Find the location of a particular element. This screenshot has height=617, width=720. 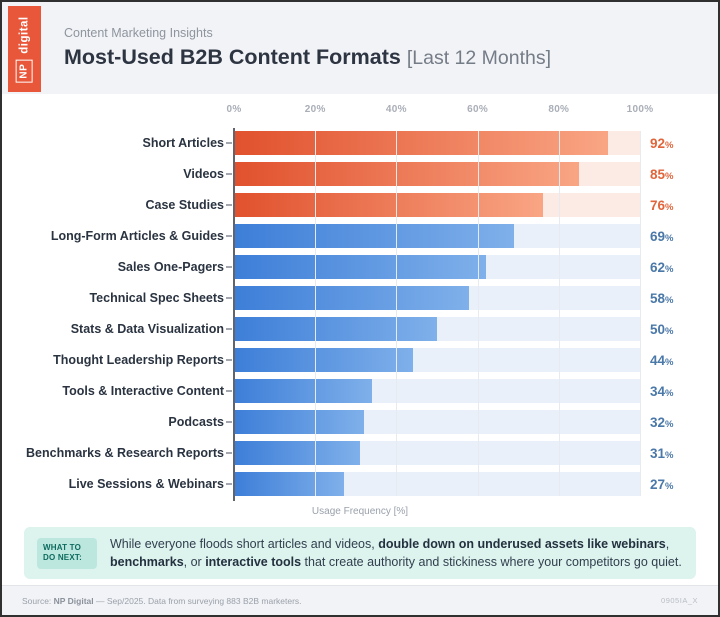

page-title-suffix: [Last 12 Months] is located at coordinates (479, 58).